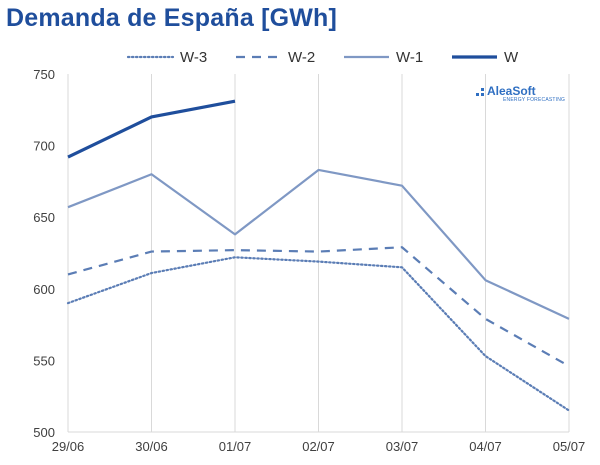 The image size is (600, 465). I want to click on legend-label-W-1: W-1, so click(409, 57).